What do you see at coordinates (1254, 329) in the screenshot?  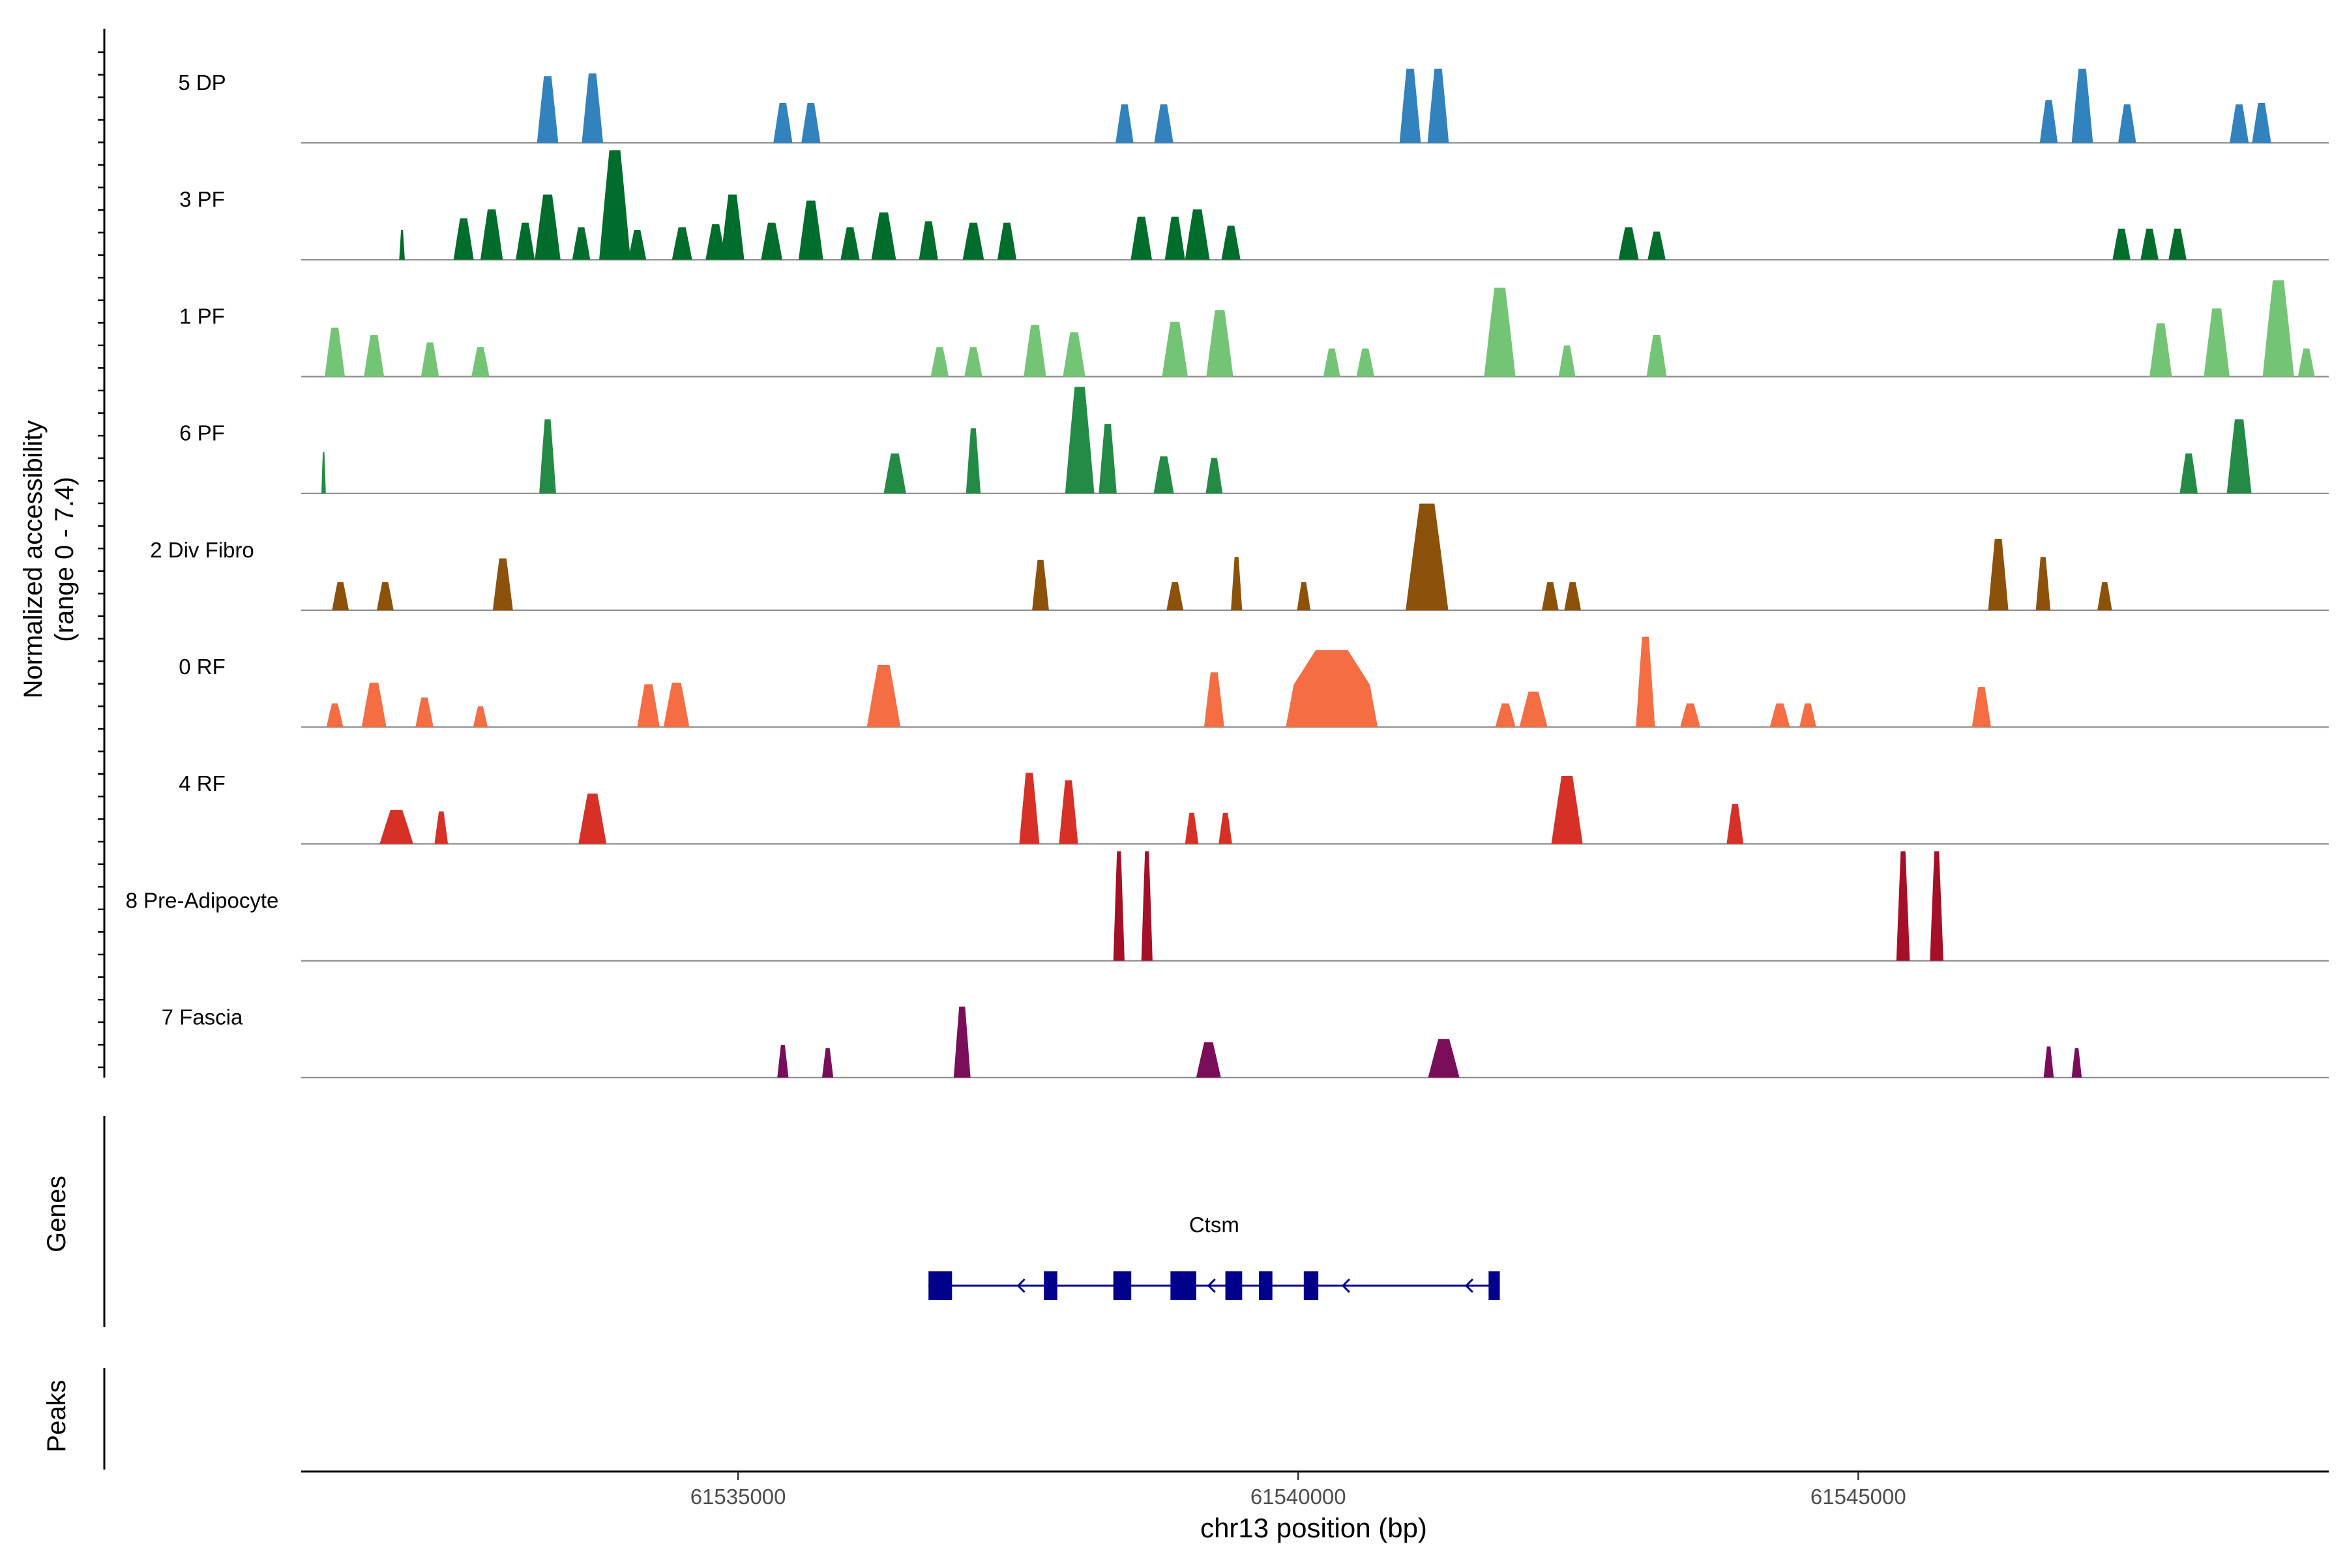 I see `track-2: 1 PF` at bounding box center [1254, 329].